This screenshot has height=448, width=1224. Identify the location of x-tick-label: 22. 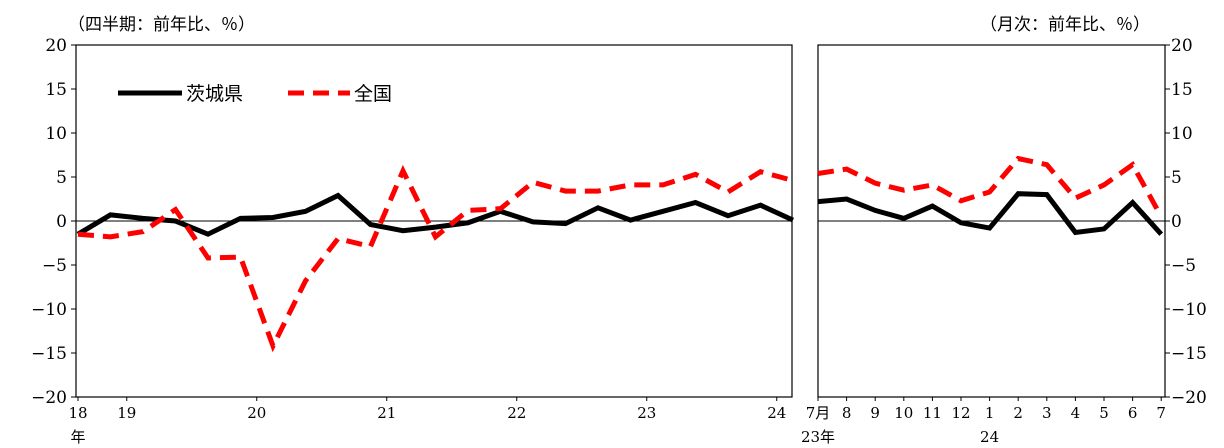
(516, 413).